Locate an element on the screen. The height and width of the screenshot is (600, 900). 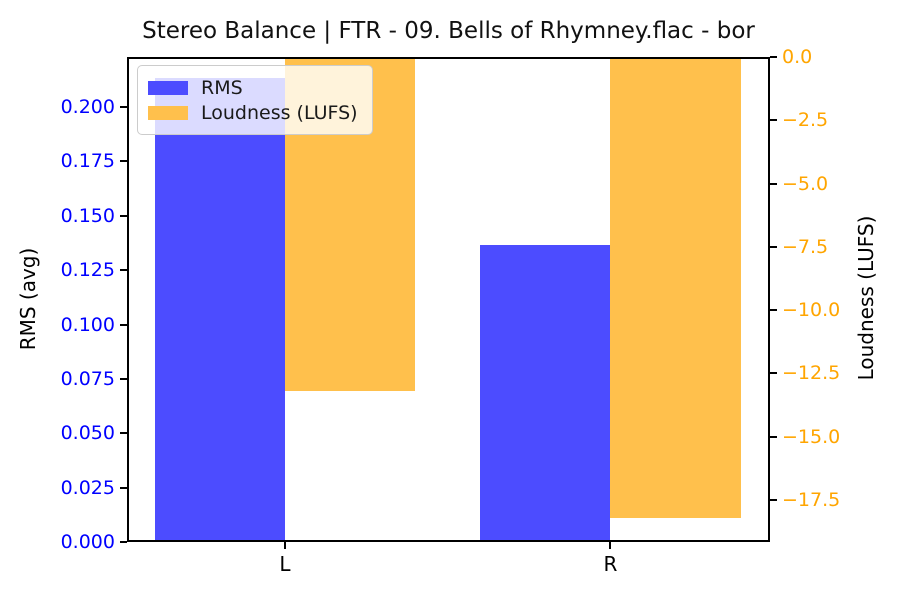
legend-label: Loudness (LUFS) is located at coordinates (279, 112).